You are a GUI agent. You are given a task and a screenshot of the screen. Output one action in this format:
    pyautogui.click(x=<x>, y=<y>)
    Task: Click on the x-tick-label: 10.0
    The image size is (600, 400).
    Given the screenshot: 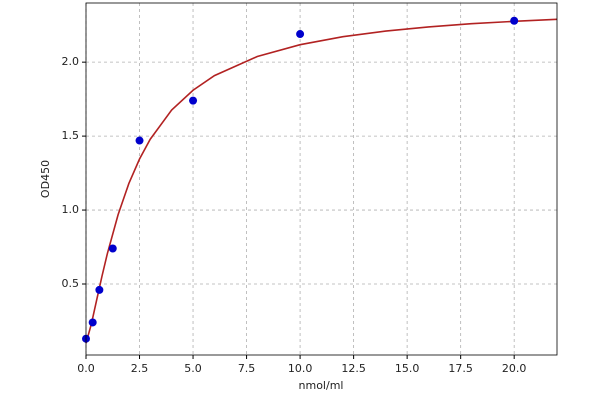 What is the action you would take?
    pyautogui.click(x=300, y=368)
    